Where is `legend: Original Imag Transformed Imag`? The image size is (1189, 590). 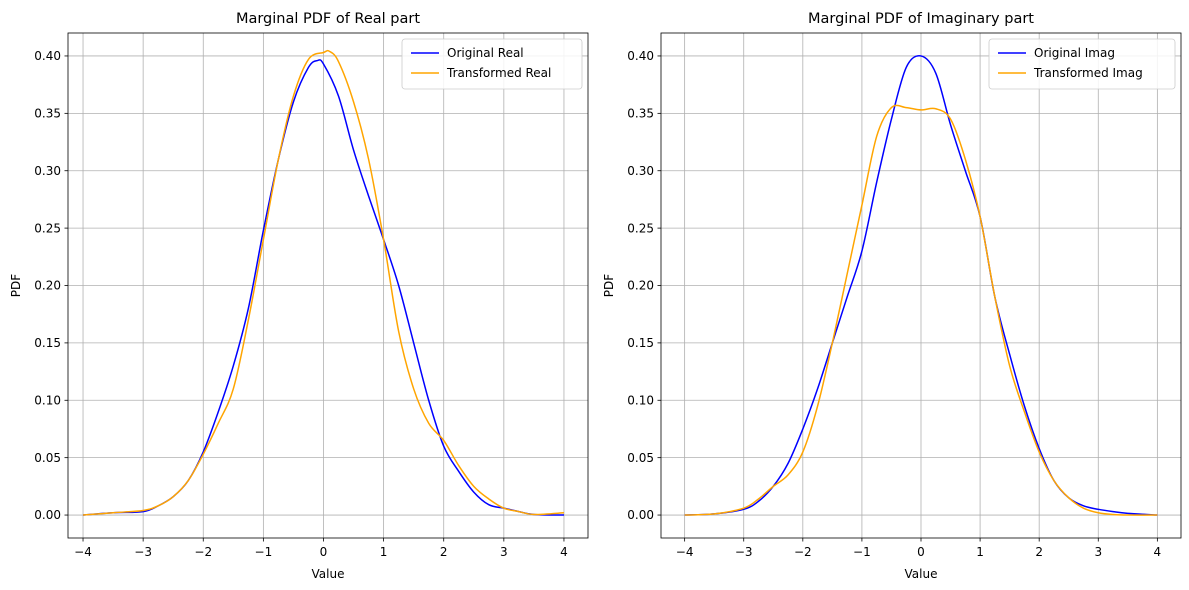
legend: Original Imag Transformed Imag is located at coordinates (1082, 64).